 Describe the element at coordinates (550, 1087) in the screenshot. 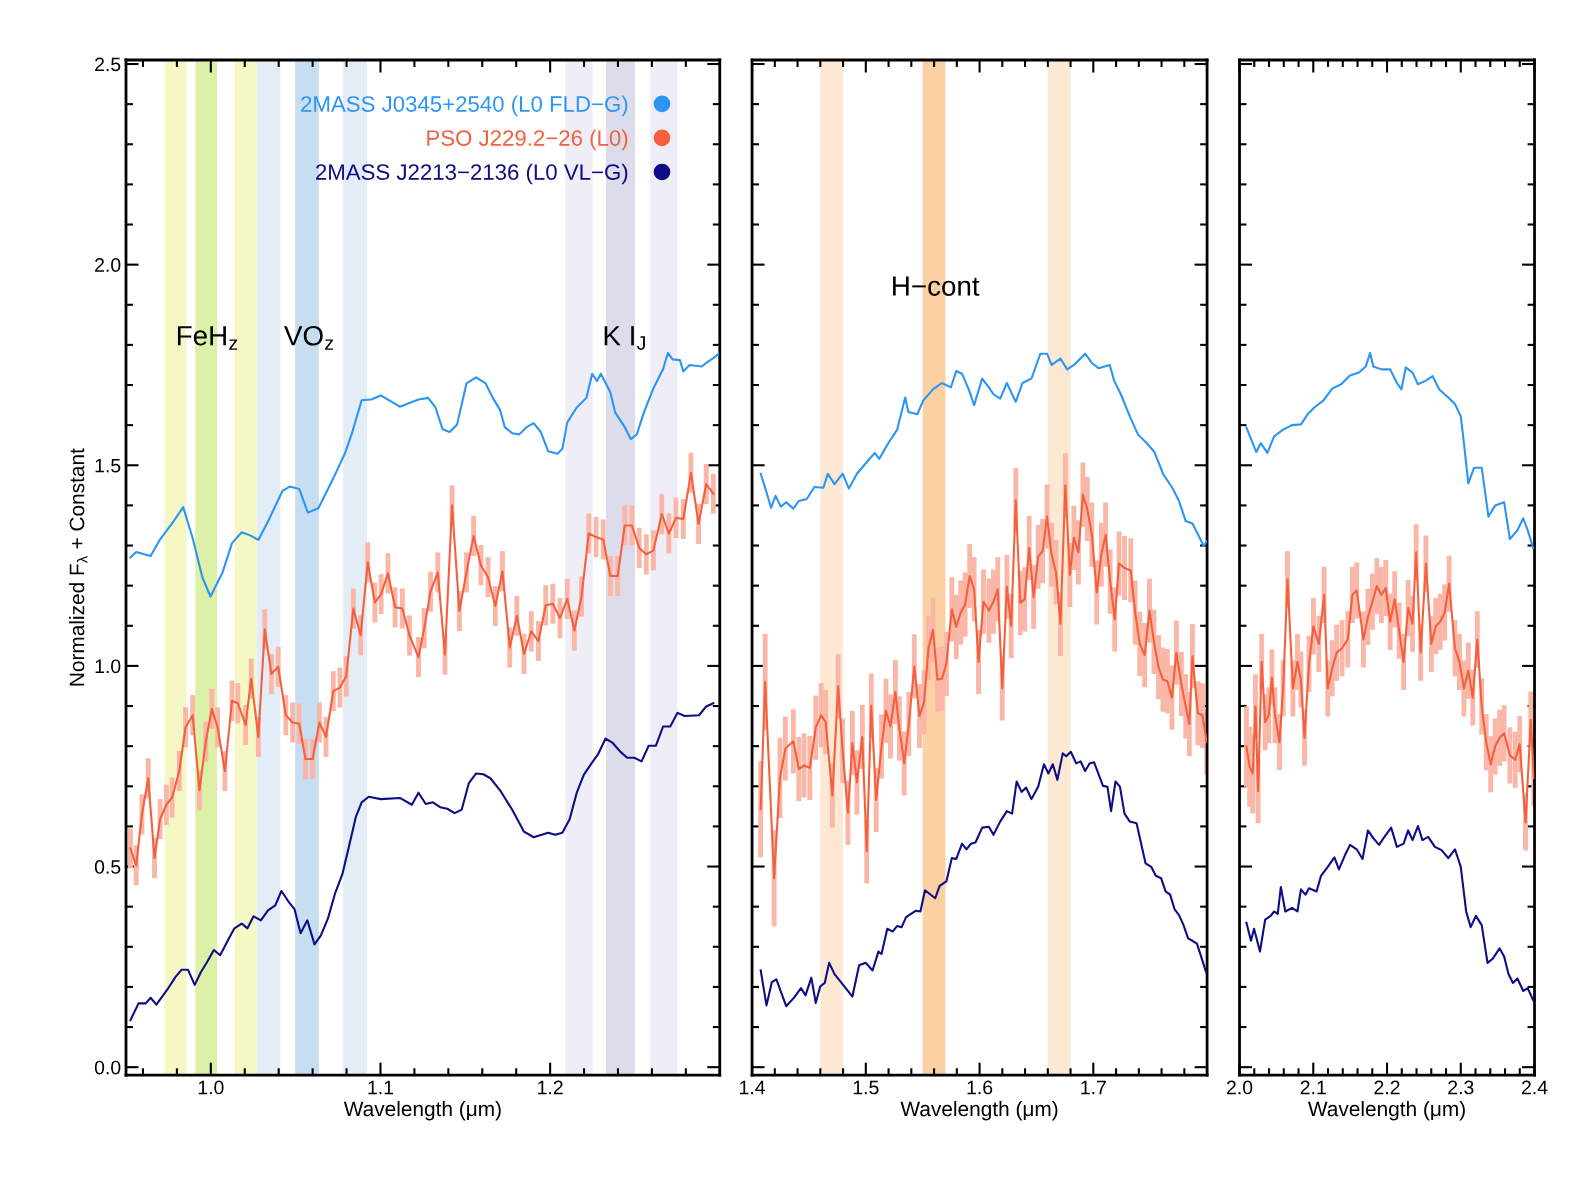

I see `x-tick-label: 1.2` at that location.